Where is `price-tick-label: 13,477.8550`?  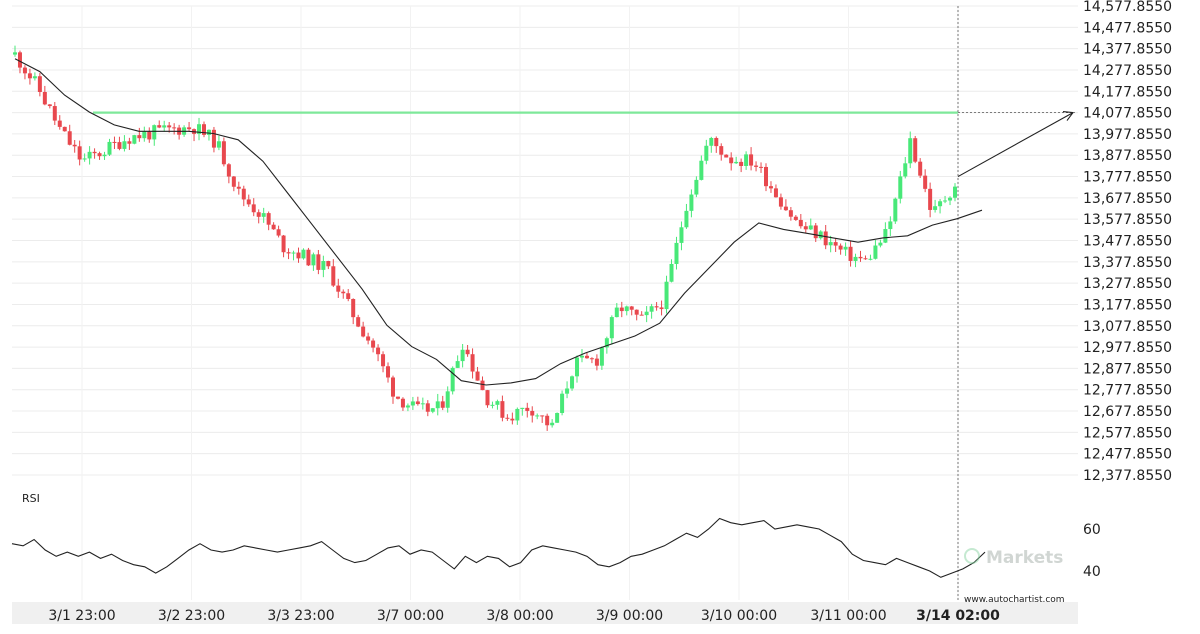
price-tick-label: 13,477.8550 is located at coordinates (1127, 242).